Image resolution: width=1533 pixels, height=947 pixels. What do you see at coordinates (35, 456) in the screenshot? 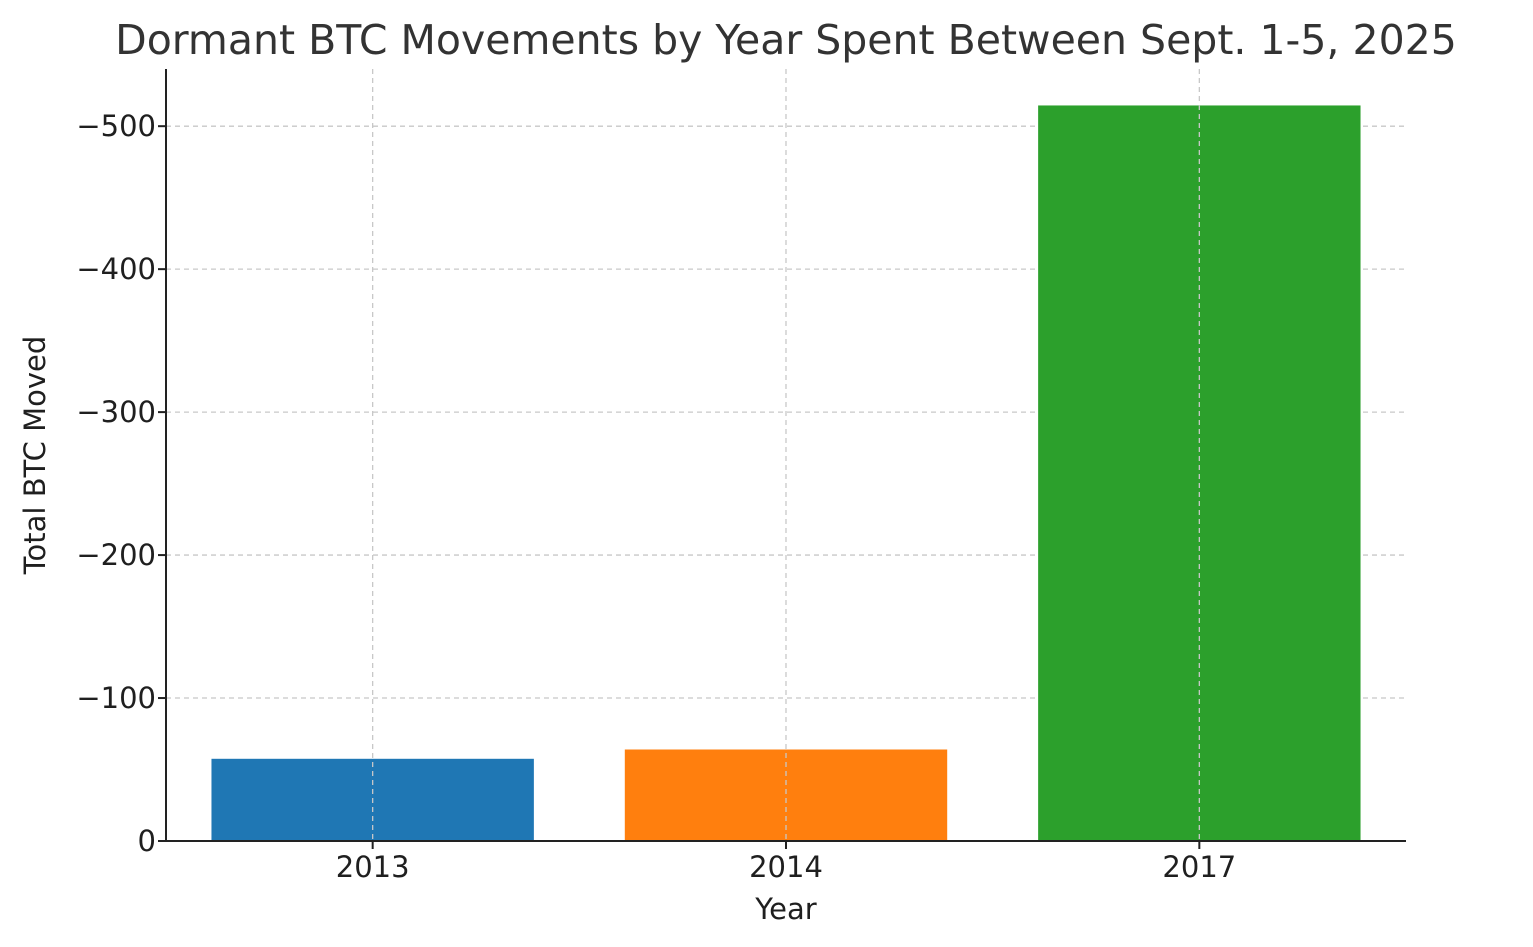
I see `y-axis-label: Total BTC Moved` at bounding box center [35, 456].